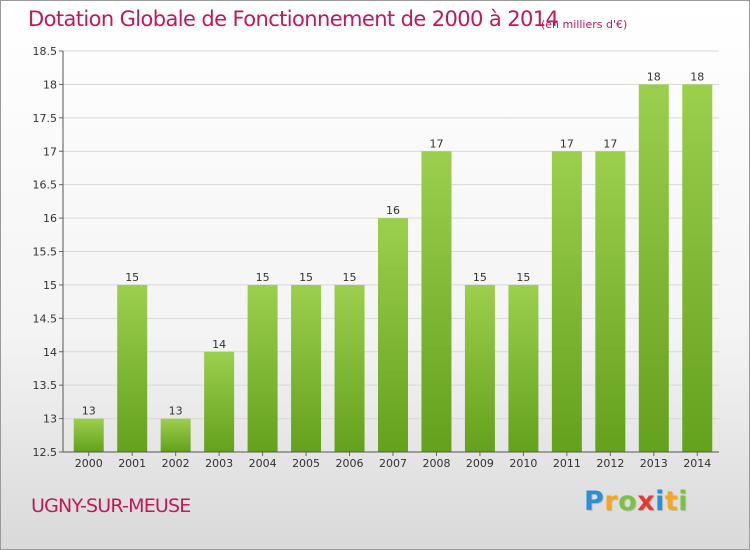  I want to click on logo-letter: t, so click(671, 501).